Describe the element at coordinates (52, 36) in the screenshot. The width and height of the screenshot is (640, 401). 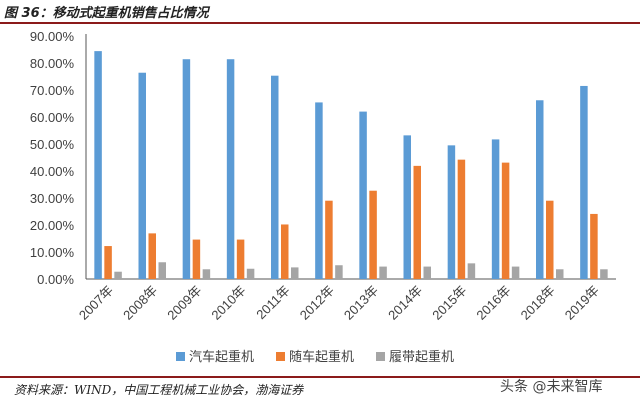
I see `y-tick-label: 90.00%` at that location.